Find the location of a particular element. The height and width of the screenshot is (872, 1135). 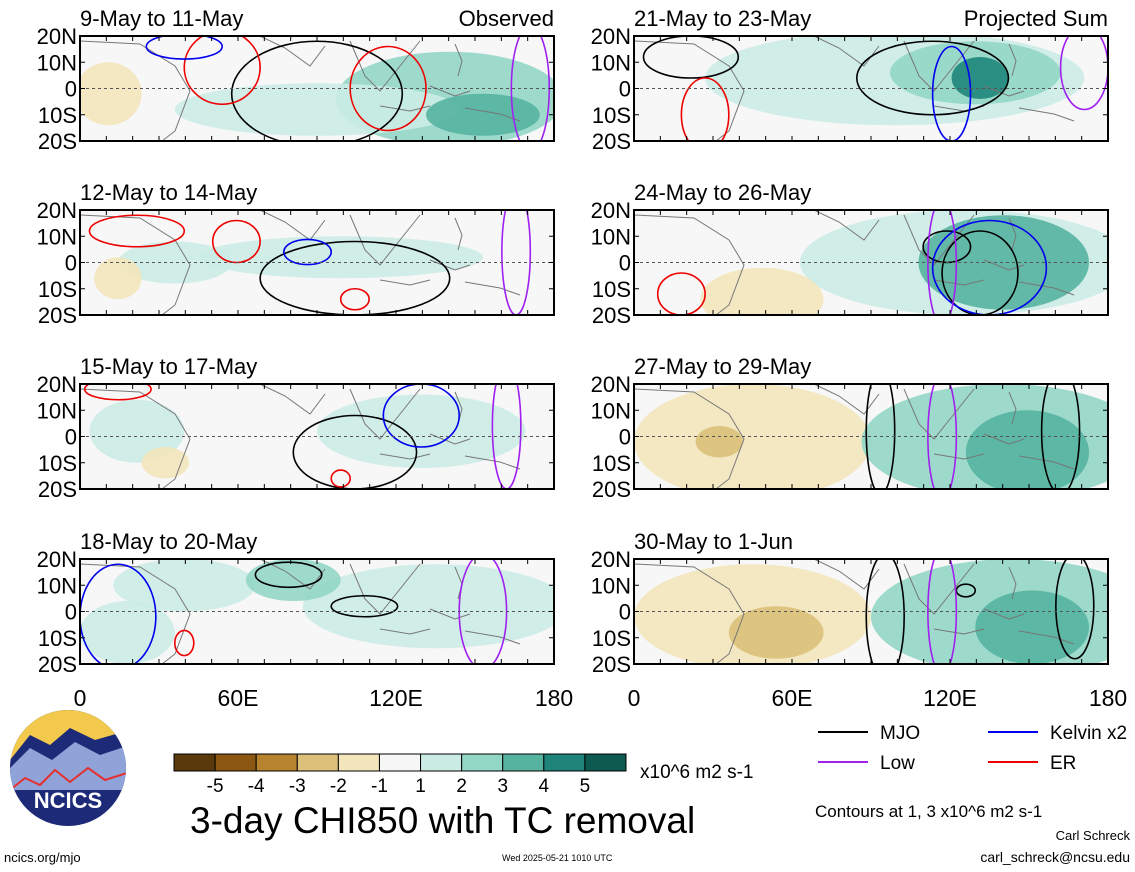

contour-note: Contours at 1, 3 x10^6 m2 s-1 is located at coordinates (929, 811).